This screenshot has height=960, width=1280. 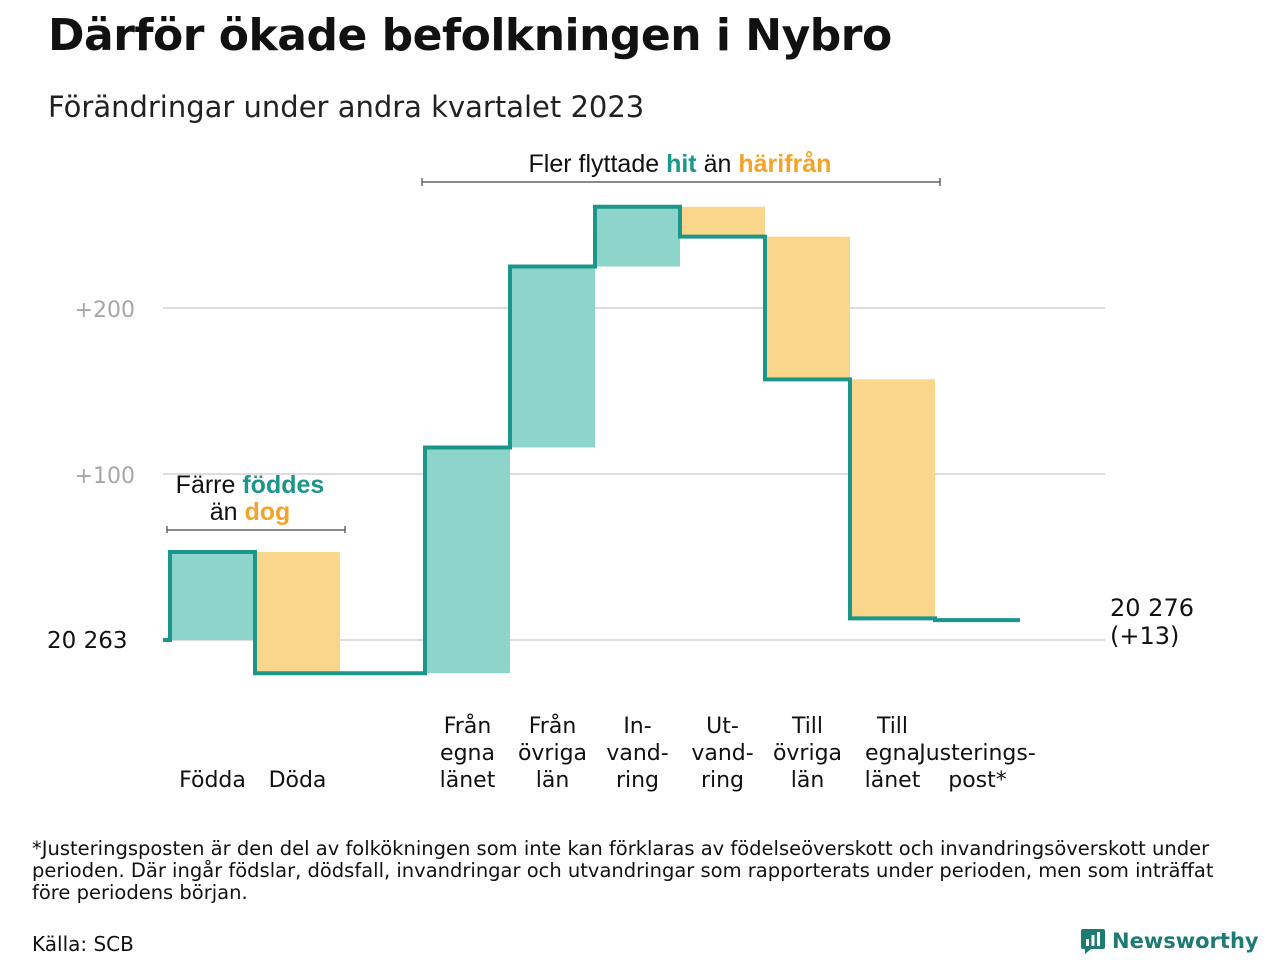 What do you see at coordinates (470, 35) in the screenshot?
I see `chart-title: Därför ökade befolkningen i Nybro` at bounding box center [470, 35].